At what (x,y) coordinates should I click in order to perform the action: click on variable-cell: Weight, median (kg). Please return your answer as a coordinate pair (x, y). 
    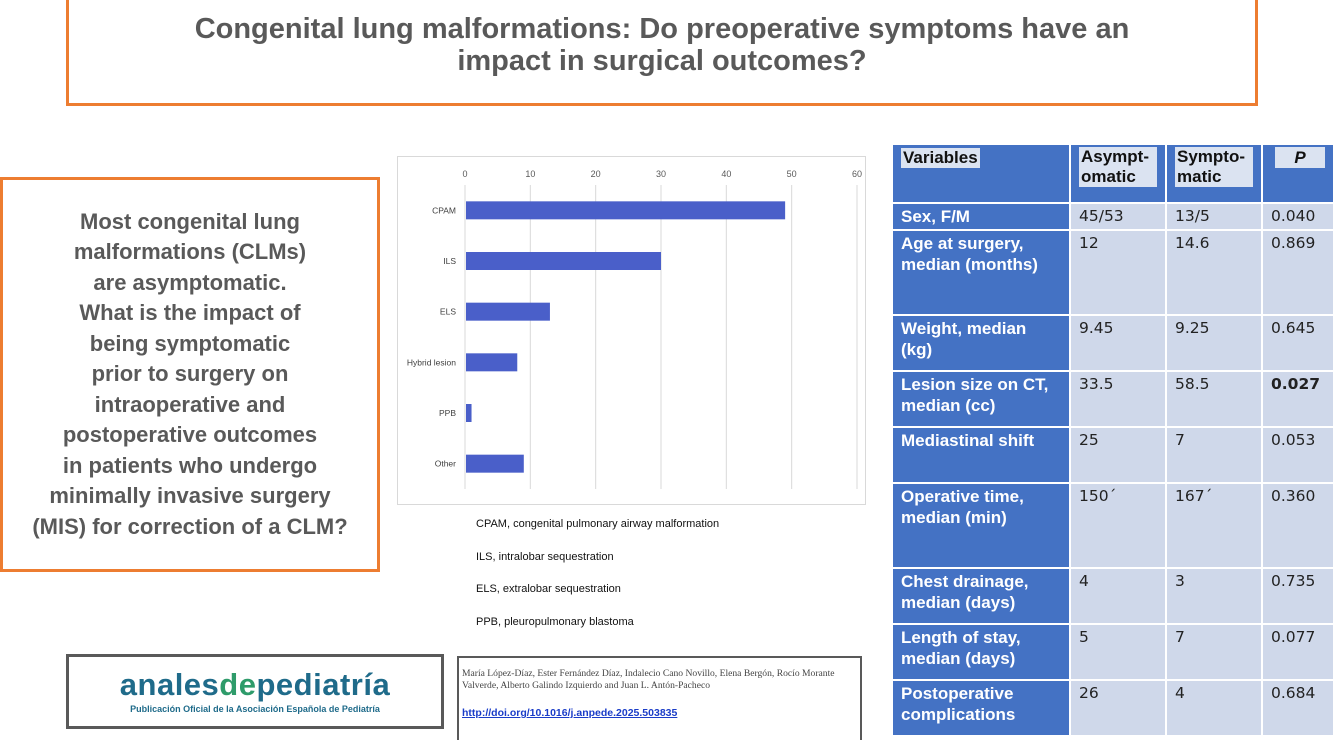
    Looking at the image, I should click on (981, 343).